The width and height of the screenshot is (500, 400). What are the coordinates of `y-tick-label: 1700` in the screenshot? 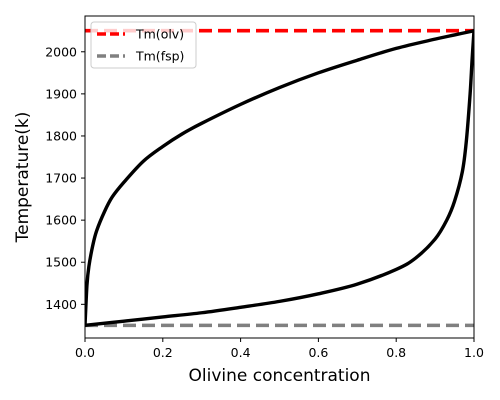 It's located at (61, 178).